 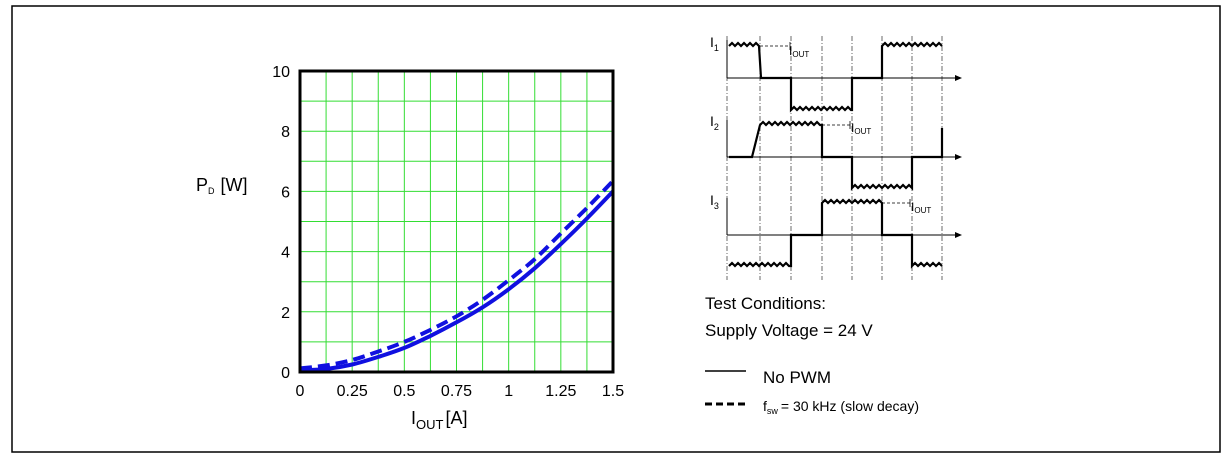 What do you see at coordinates (958, 78) in the screenshot?
I see `phase-1-axis-arrow` at bounding box center [958, 78].